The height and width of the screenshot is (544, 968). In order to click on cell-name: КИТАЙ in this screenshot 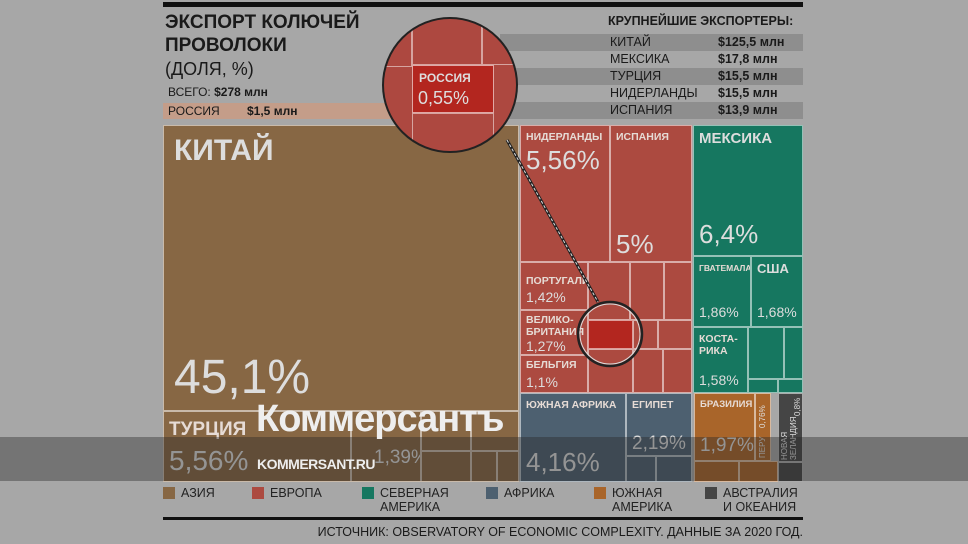, I will do `click(224, 150)`.